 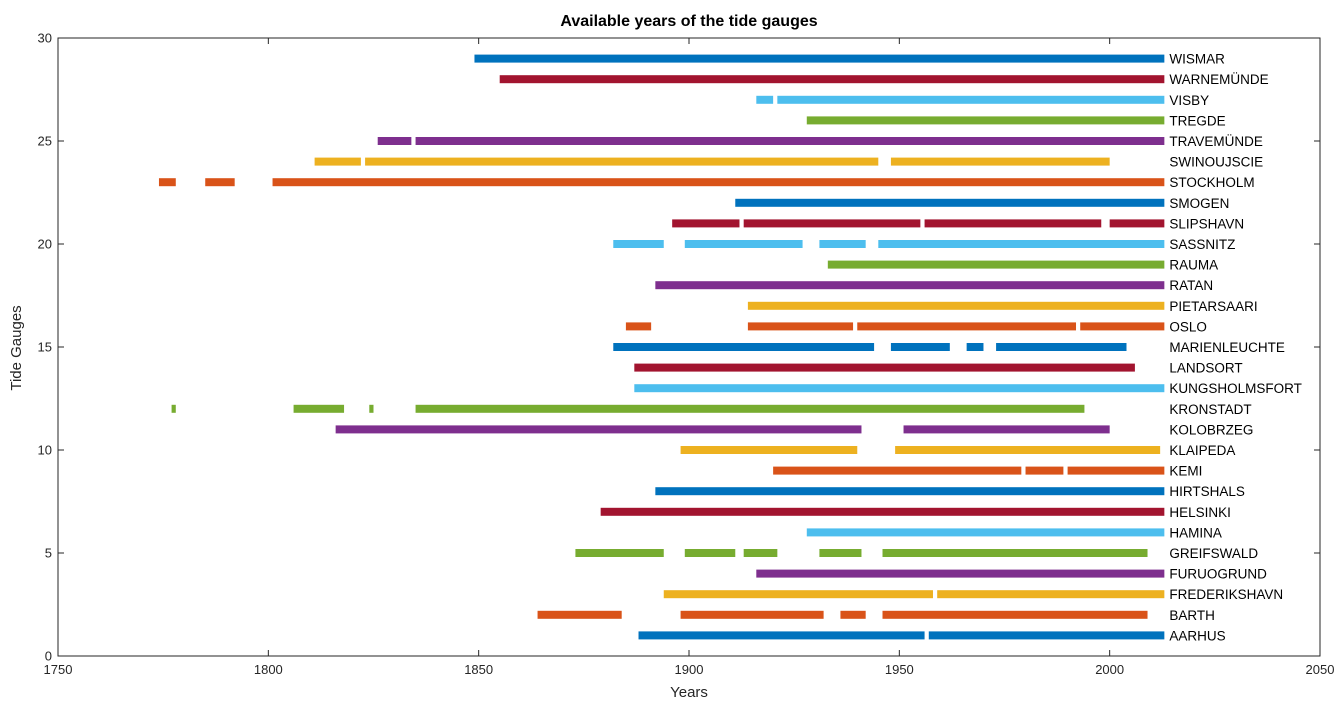 What do you see at coordinates (45, 347) in the screenshot?
I see `y-tick-label: 15` at bounding box center [45, 347].